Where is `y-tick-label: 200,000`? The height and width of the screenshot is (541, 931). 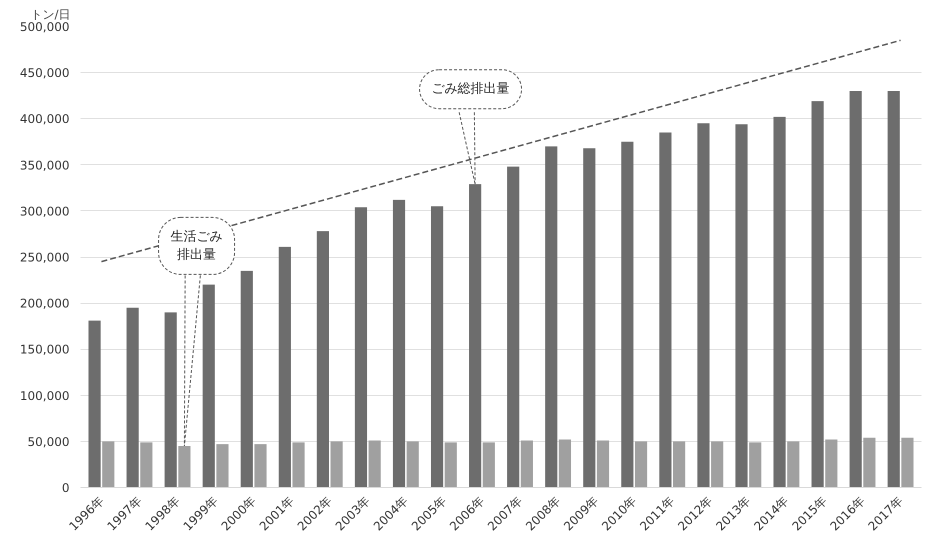
y-tick-label: 200,000 is located at coordinates (45, 303).